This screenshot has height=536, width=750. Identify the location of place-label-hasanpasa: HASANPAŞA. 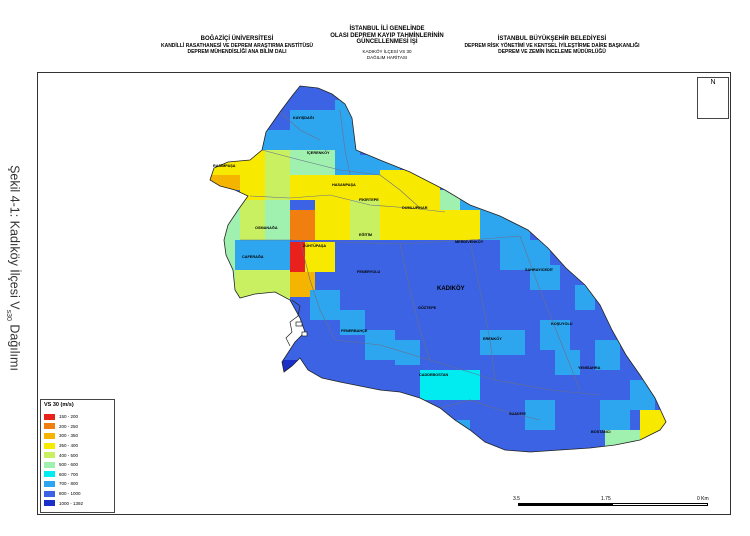
(344, 185).